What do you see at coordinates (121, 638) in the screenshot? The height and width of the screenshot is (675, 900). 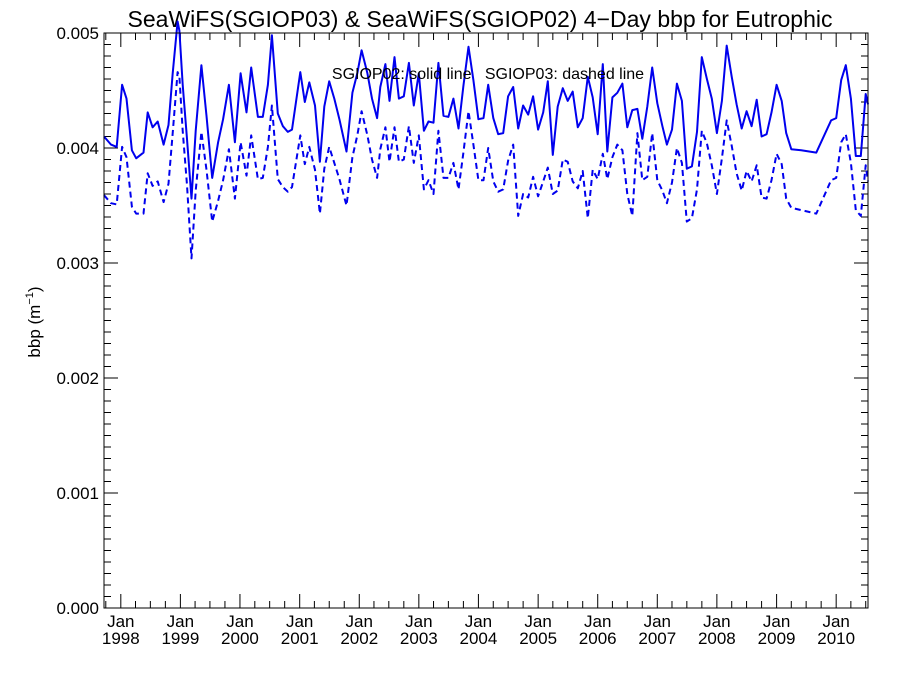 I see `x-tick-label-year: 1998` at bounding box center [121, 638].